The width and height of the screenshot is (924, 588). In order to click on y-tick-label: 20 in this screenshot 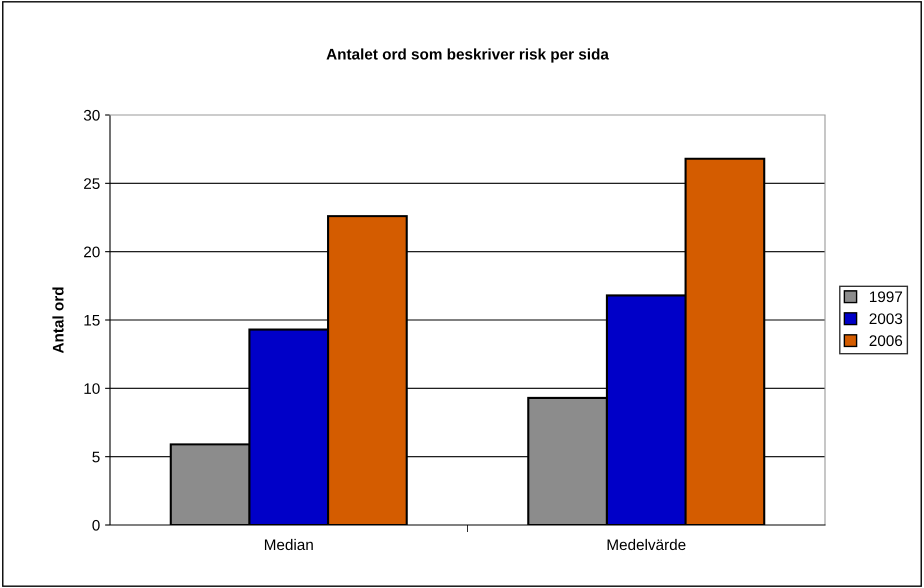, I will do `click(92, 252)`.